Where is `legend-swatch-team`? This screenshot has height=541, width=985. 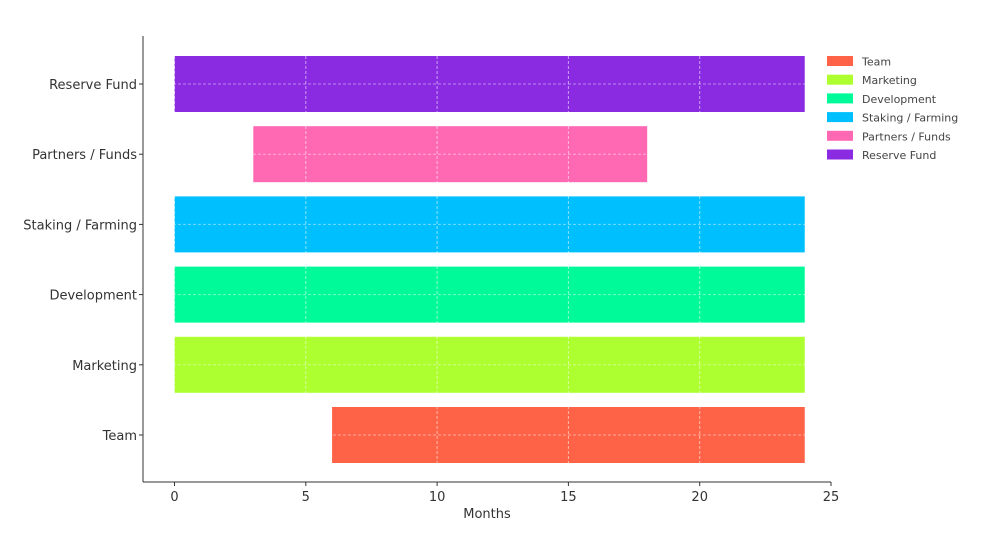 legend-swatch-team is located at coordinates (840, 61).